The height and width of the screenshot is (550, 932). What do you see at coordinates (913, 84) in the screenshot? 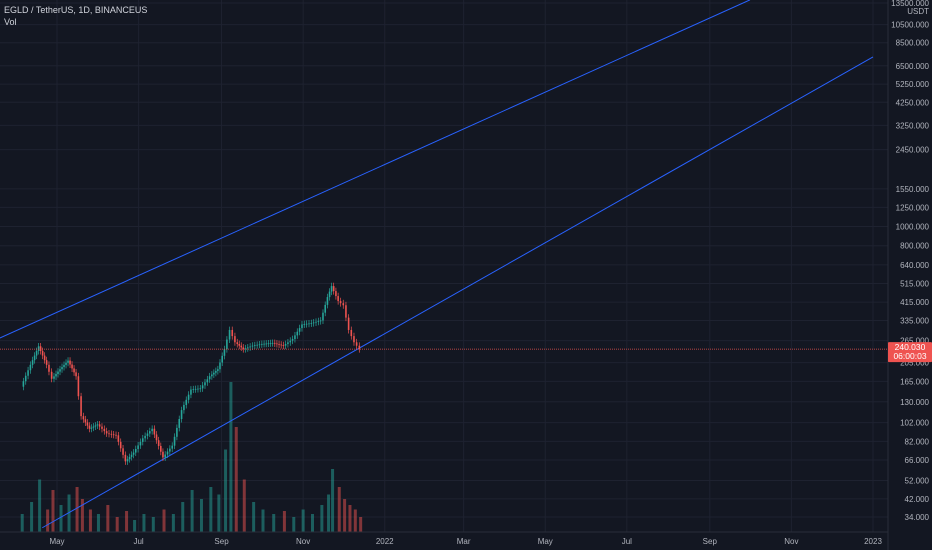
I see `price-axis-label: 5250.000` at bounding box center [913, 84].